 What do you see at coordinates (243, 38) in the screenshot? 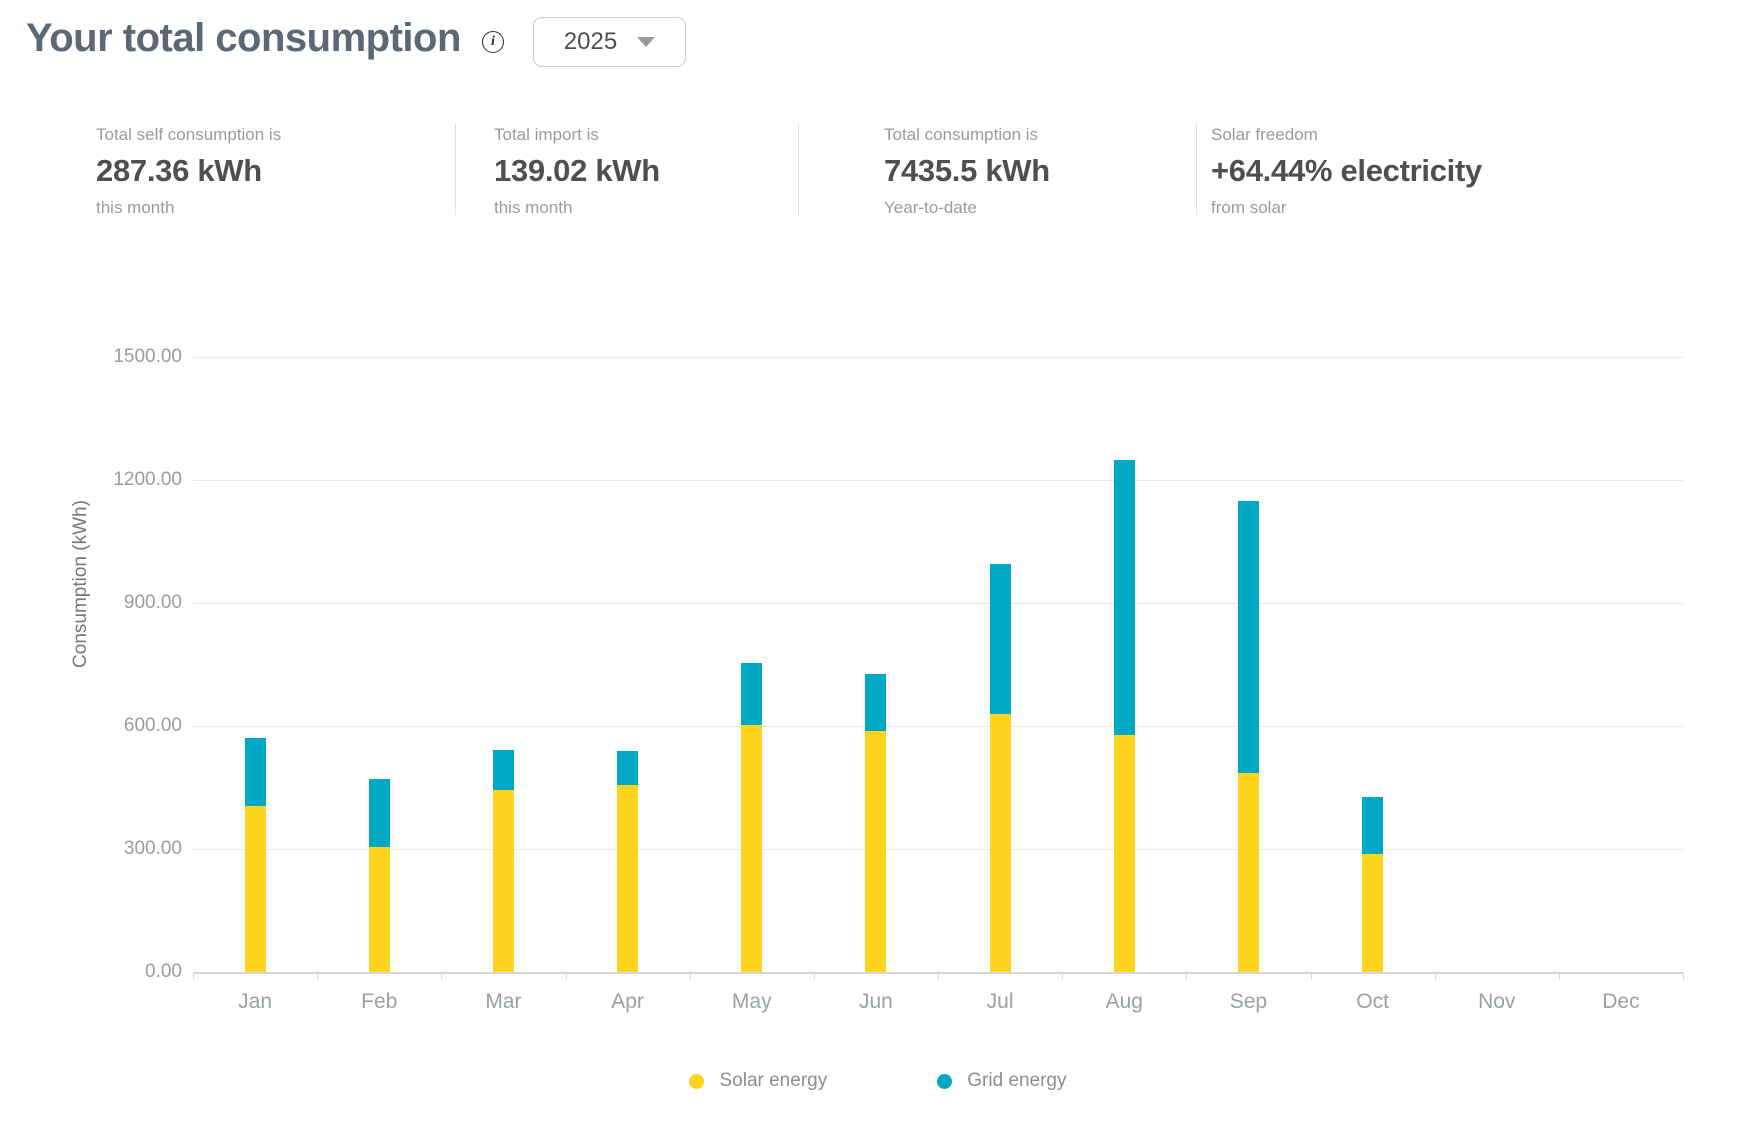
I see `page-title: Your total consumption` at bounding box center [243, 38].